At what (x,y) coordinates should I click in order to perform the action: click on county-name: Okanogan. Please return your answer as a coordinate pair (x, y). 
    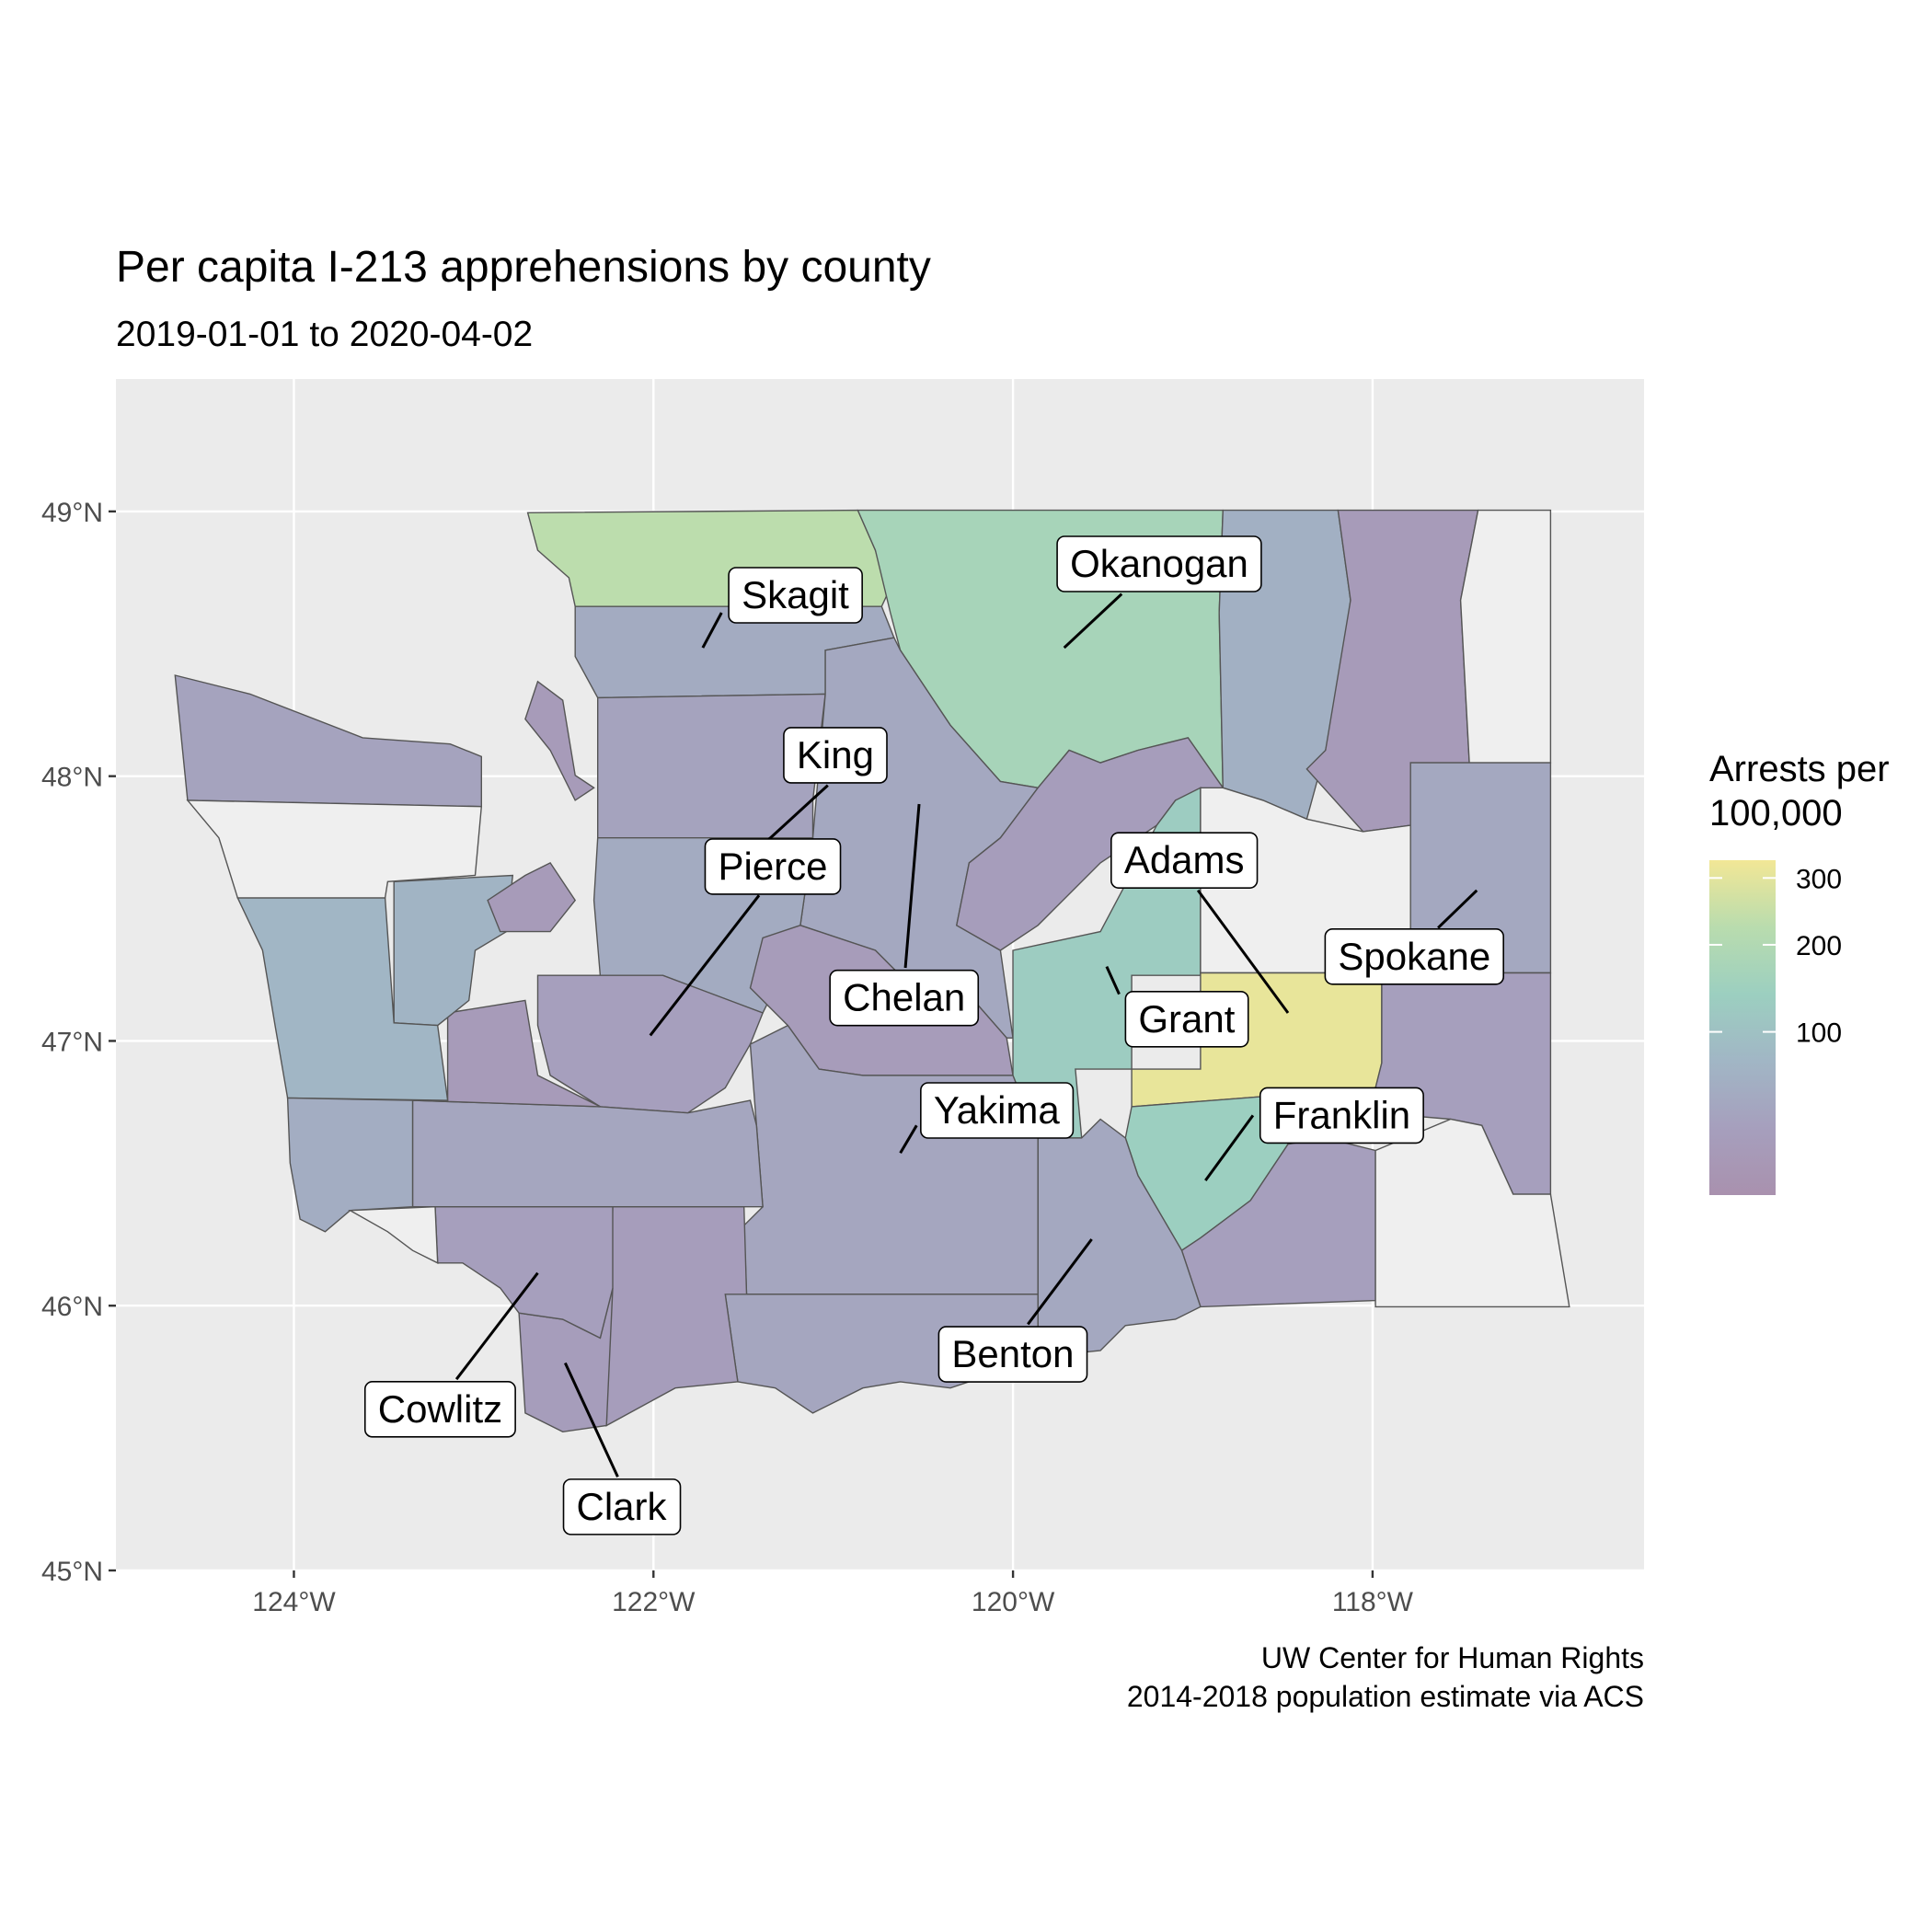
    Looking at the image, I should click on (1159, 563).